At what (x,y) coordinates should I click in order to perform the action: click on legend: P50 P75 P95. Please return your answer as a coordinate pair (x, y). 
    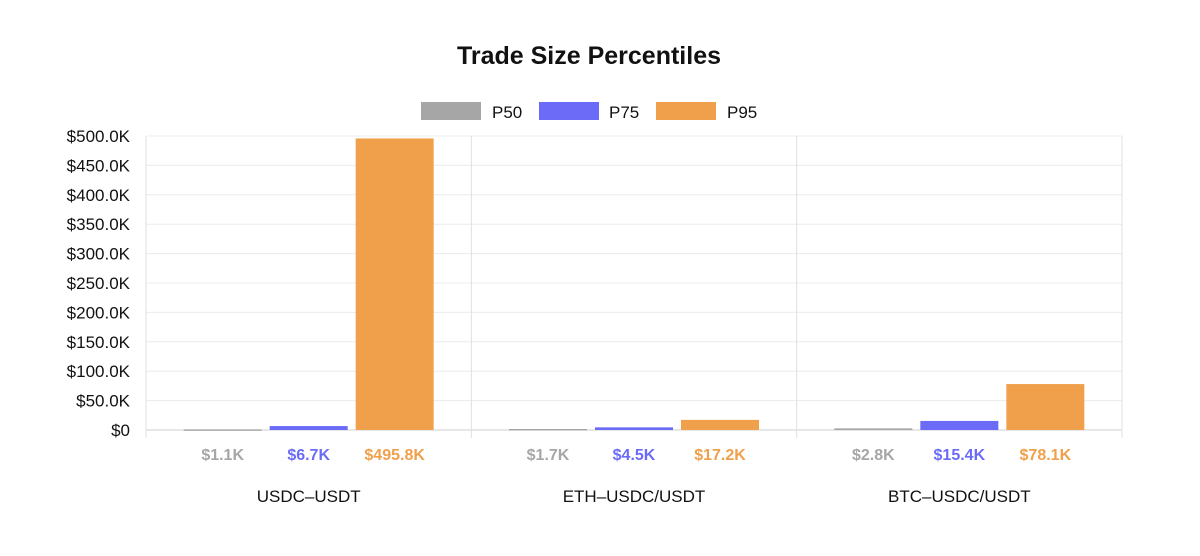
    Looking at the image, I should click on (589, 112).